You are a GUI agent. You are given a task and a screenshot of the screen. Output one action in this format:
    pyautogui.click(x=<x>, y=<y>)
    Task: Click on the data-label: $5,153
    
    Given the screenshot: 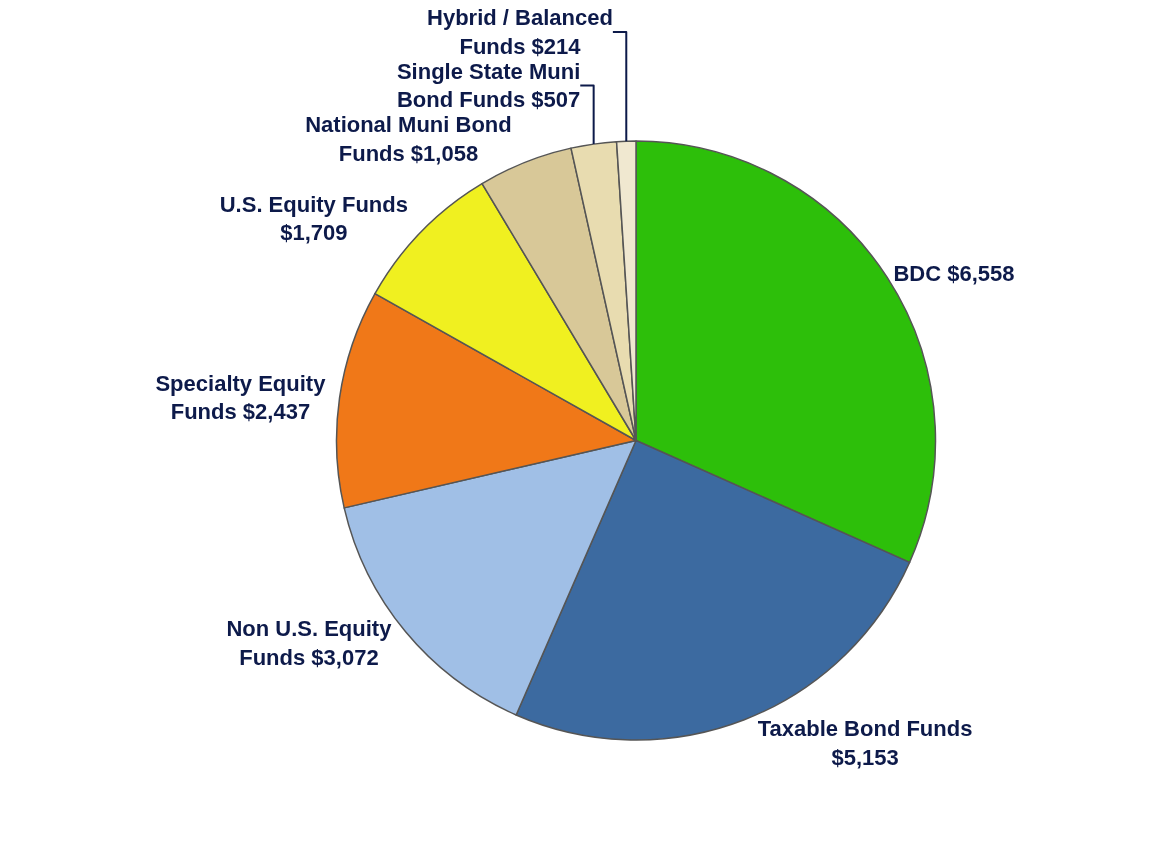 What is the action you would take?
    pyautogui.click(x=865, y=757)
    